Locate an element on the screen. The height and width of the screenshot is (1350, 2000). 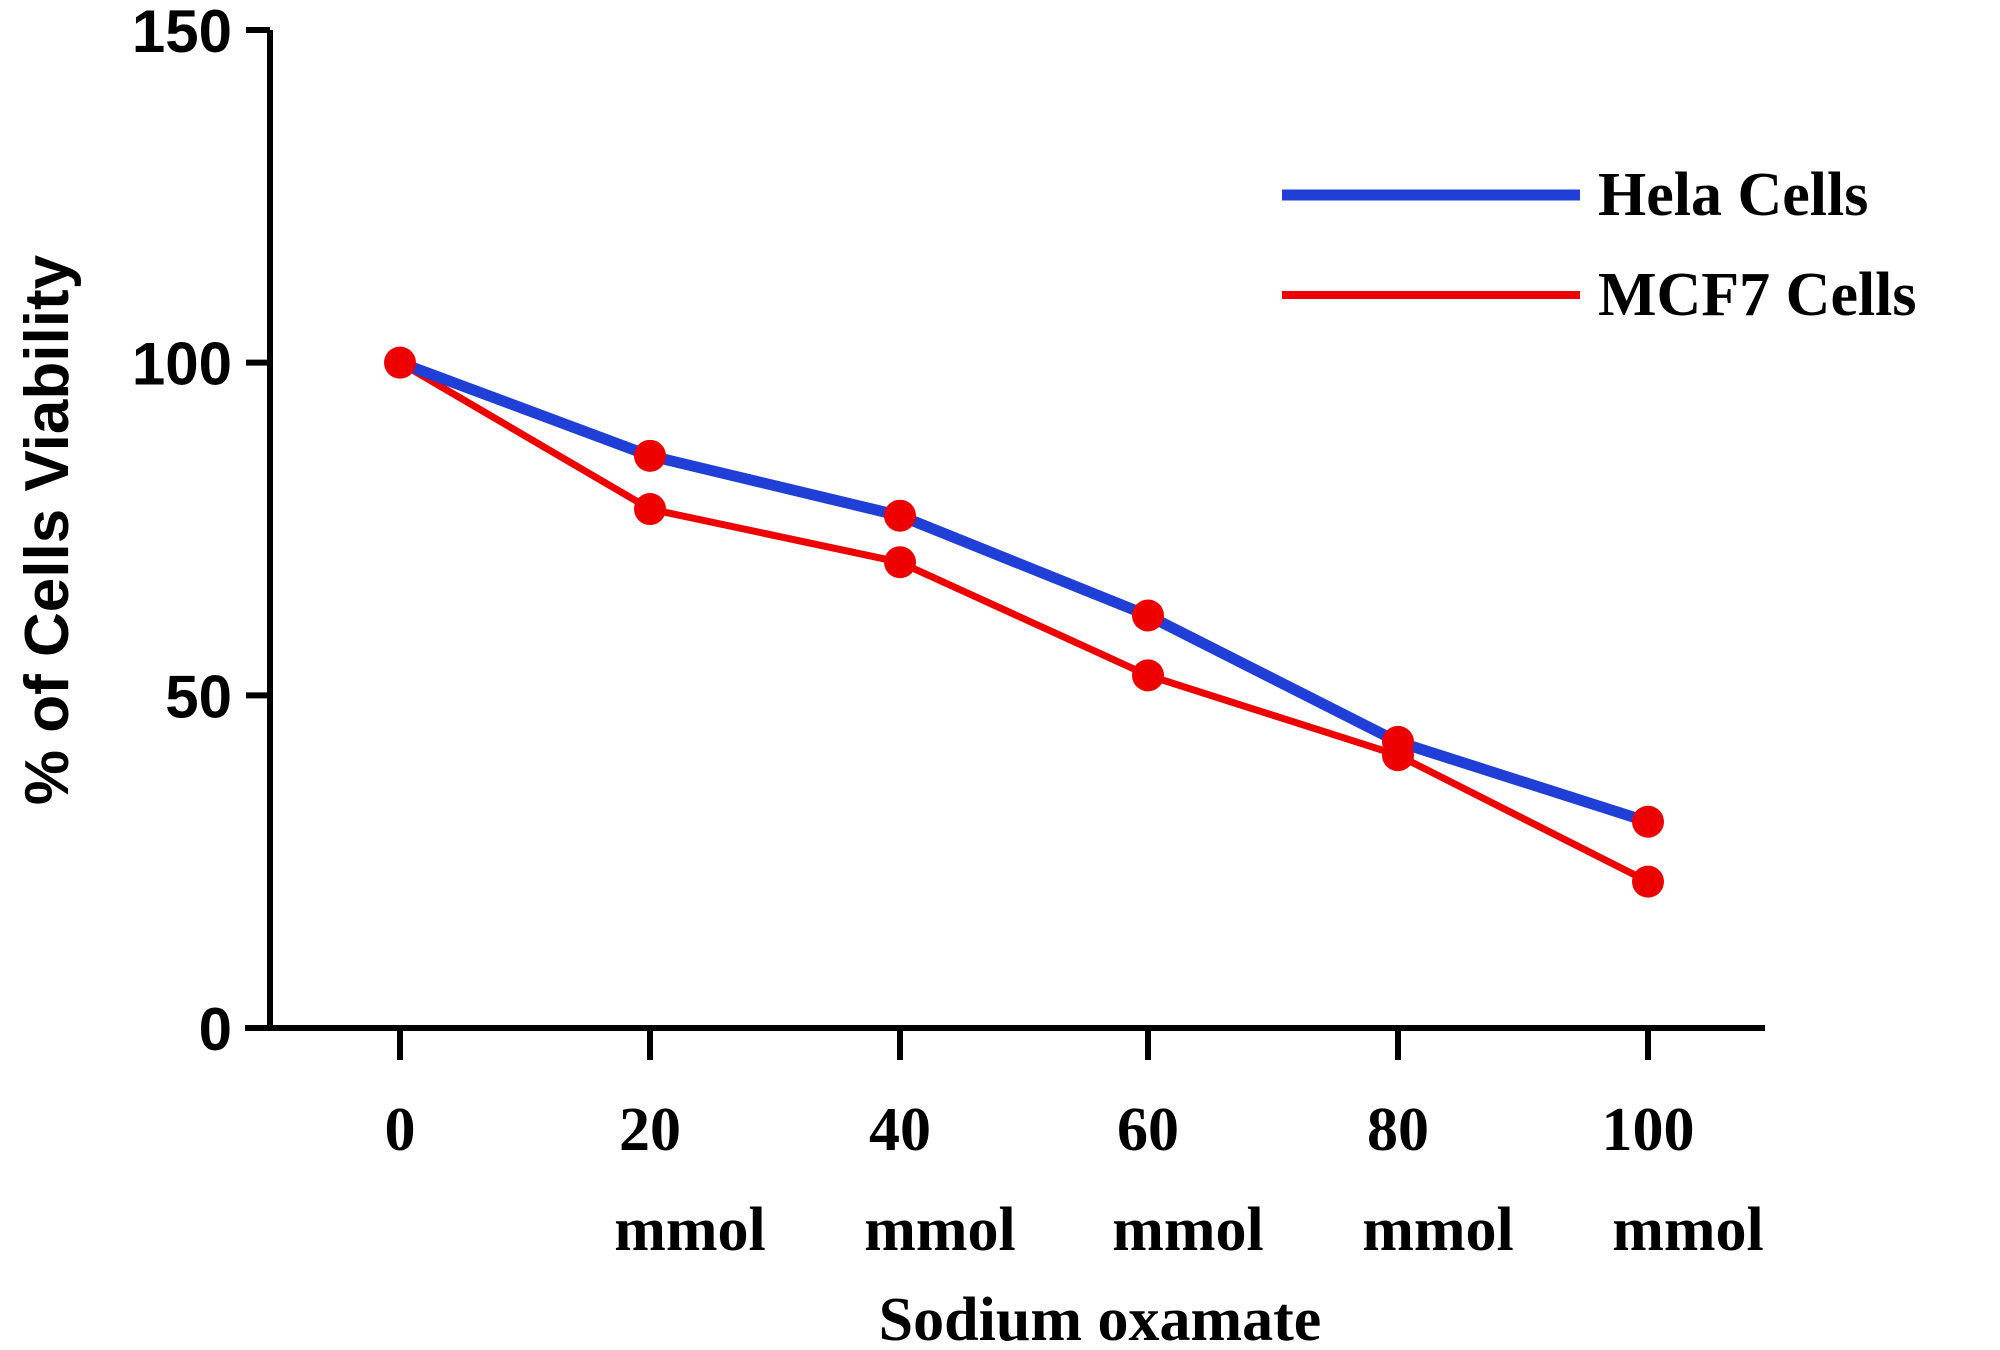
x-tick-label: 20 is located at coordinates (650, 1130).